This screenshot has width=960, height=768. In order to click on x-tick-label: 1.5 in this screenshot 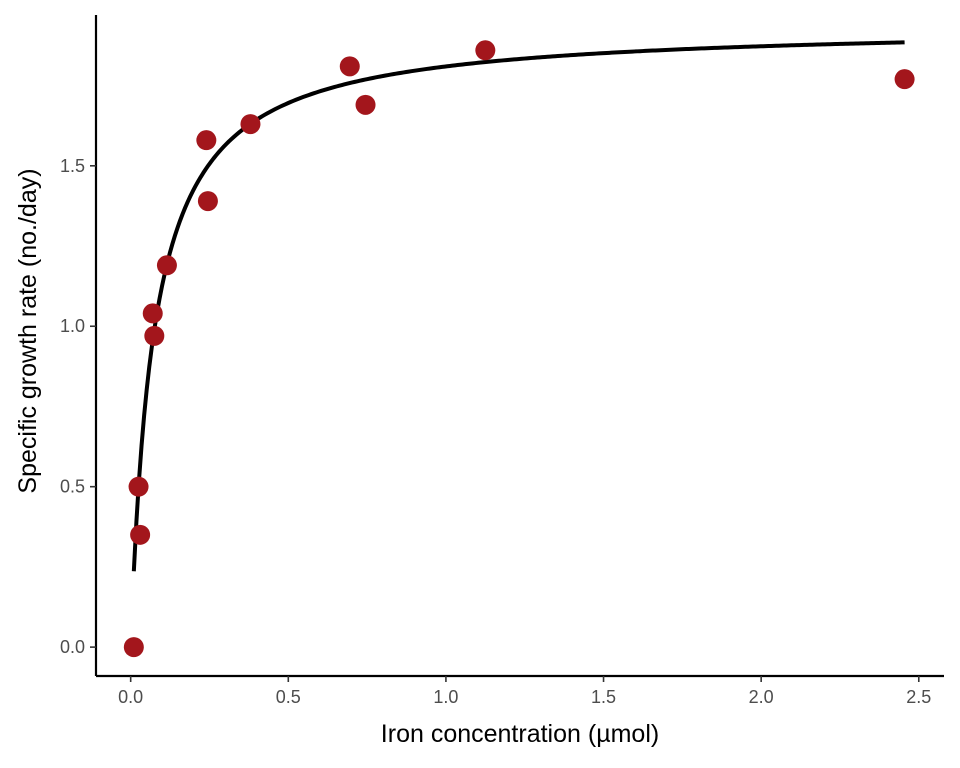, I will do `click(603, 697)`.